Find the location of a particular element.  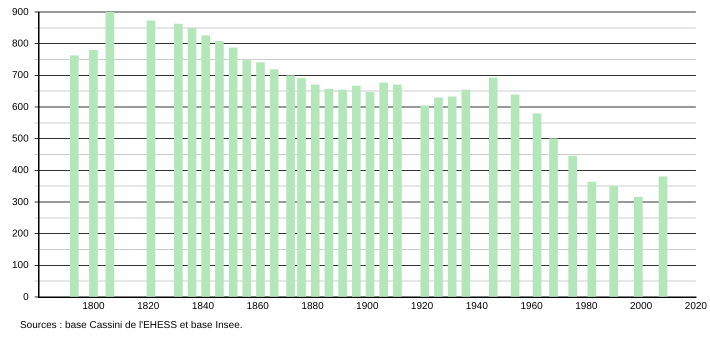

y-tick-label: 300 is located at coordinates (21, 202).